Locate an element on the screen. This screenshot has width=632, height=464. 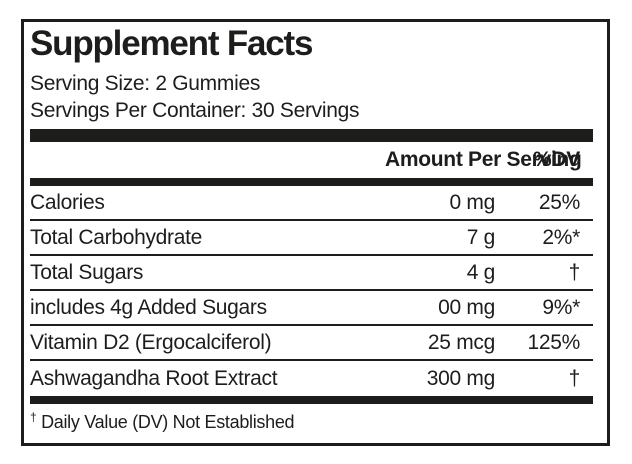
nutrient-amount: 4 g is located at coordinates (481, 272).